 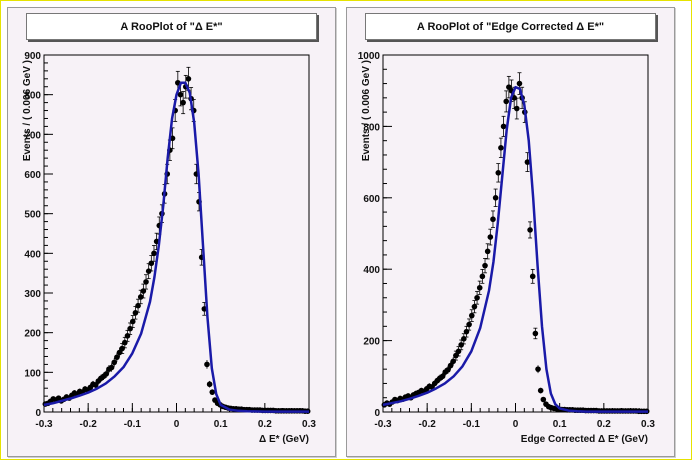 I want to click on y-tick-label: 500, so click(x=32, y=215).